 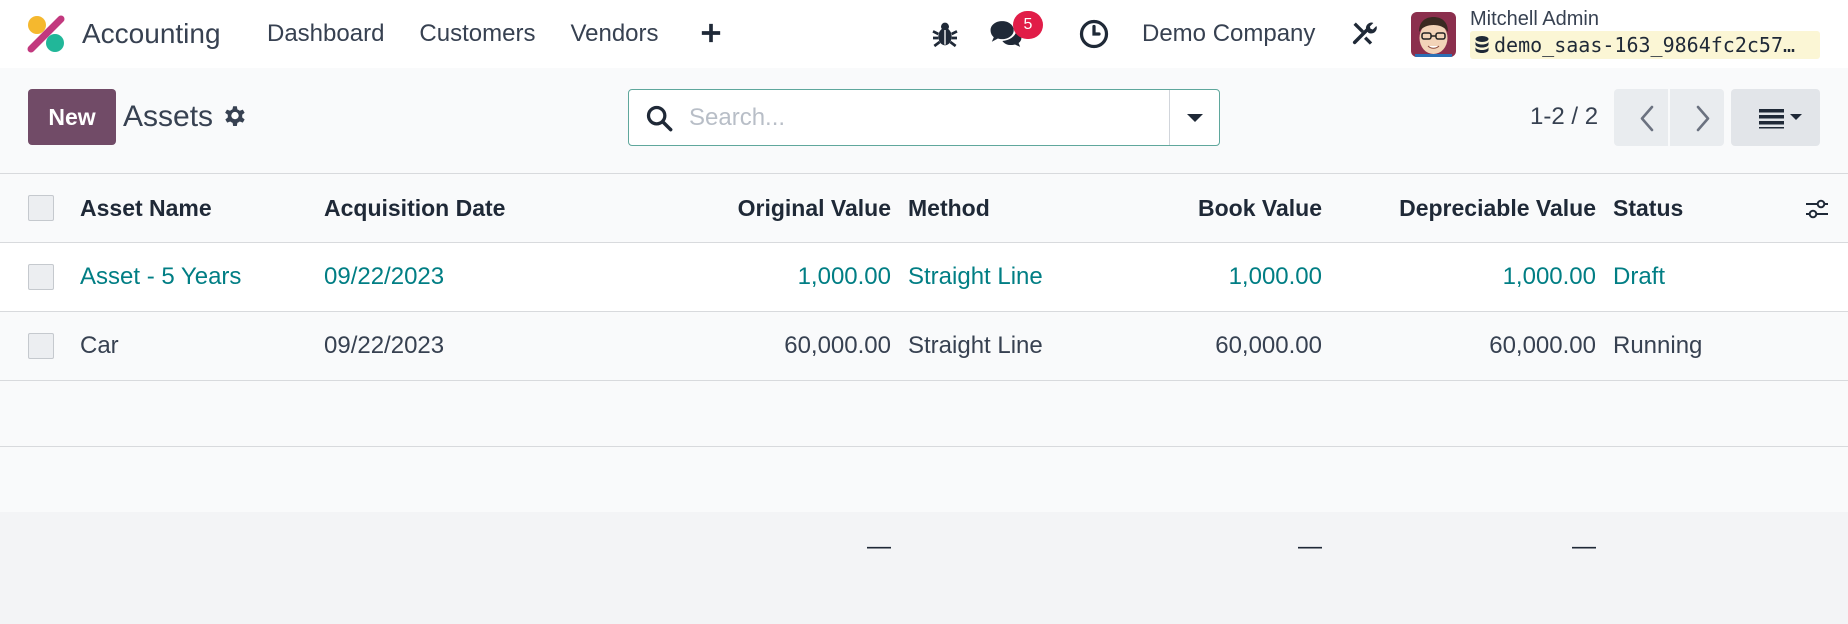 I want to click on search-input, so click(x=937, y=118).